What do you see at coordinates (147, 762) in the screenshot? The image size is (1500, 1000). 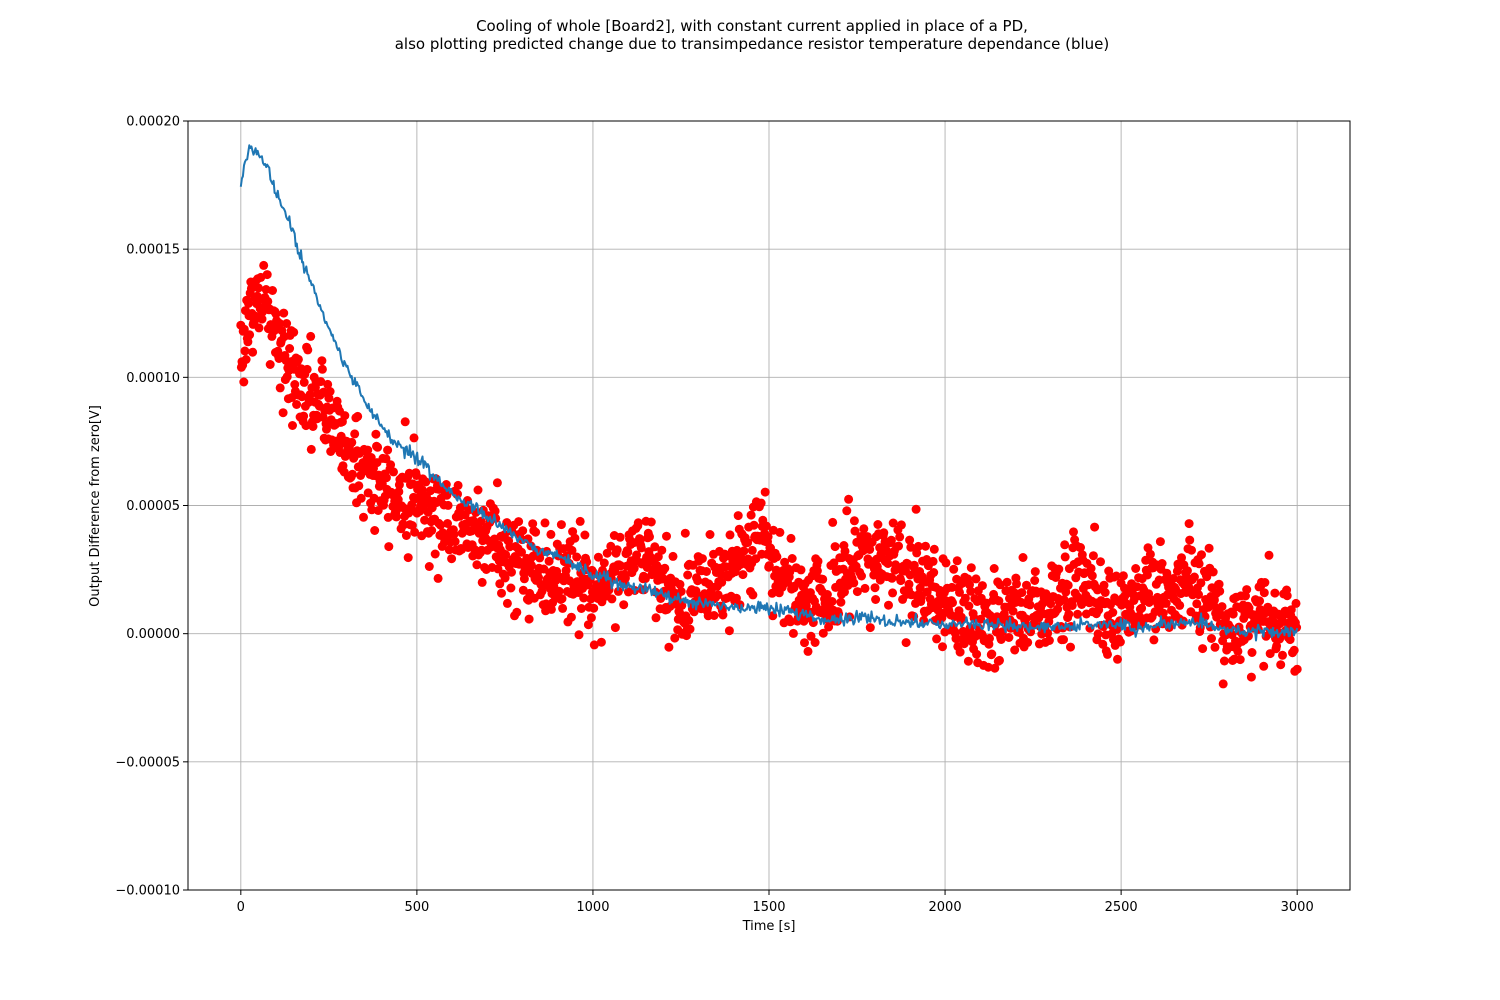 I see `y-tick-label: −0.00005` at bounding box center [147, 762].